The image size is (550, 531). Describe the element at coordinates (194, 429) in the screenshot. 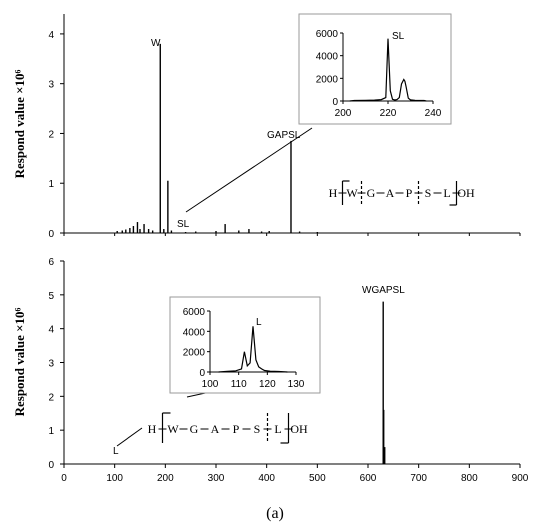

I see `bottom-residue: G` at that location.